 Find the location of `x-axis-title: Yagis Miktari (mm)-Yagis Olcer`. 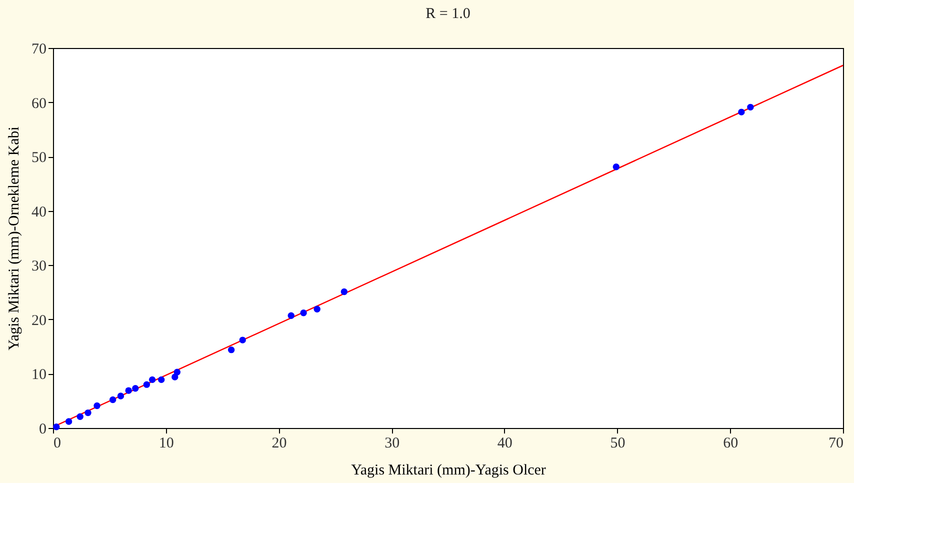

x-axis-title: Yagis Miktari (mm)-Yagis Olcer is located at coordinates (448, 470).